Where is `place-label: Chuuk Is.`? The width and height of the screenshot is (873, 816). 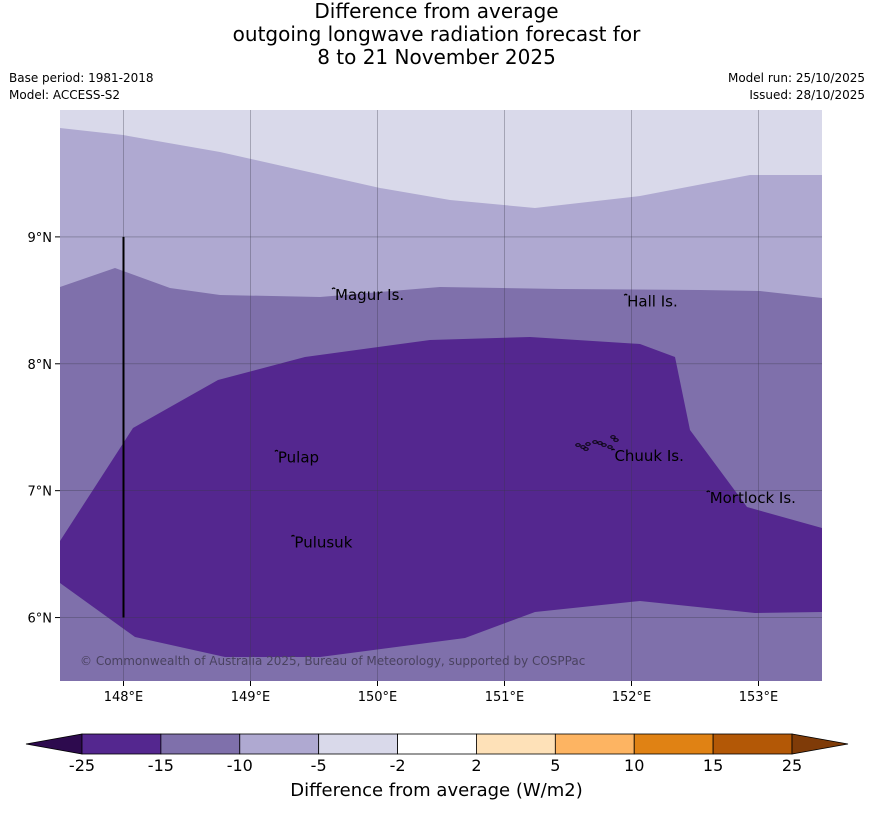 place-label: Chuuk Is. is located at coordinates (648, 456).